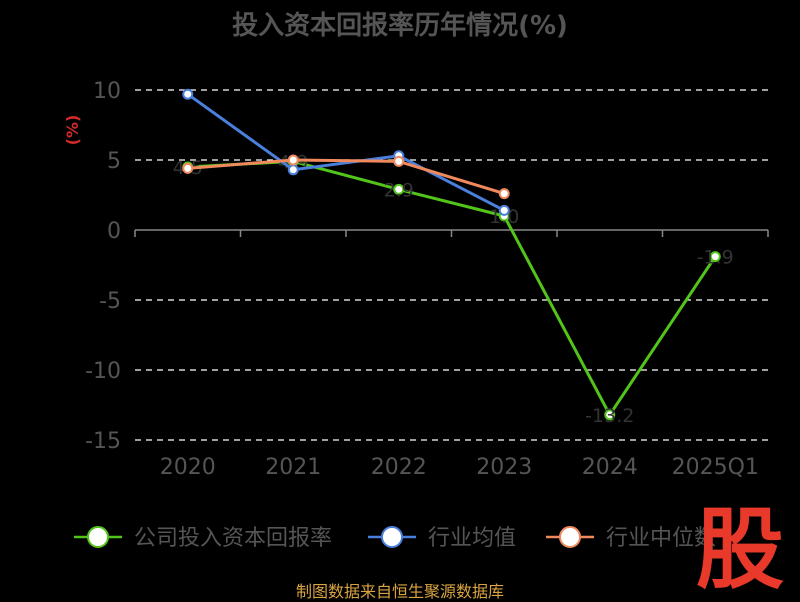 Image resolution: width=800 pixels, height=602 pixels. Describe the element at coordinates (399, 467) in the screenshot. I see `x-tick-label: 2022` at that location.